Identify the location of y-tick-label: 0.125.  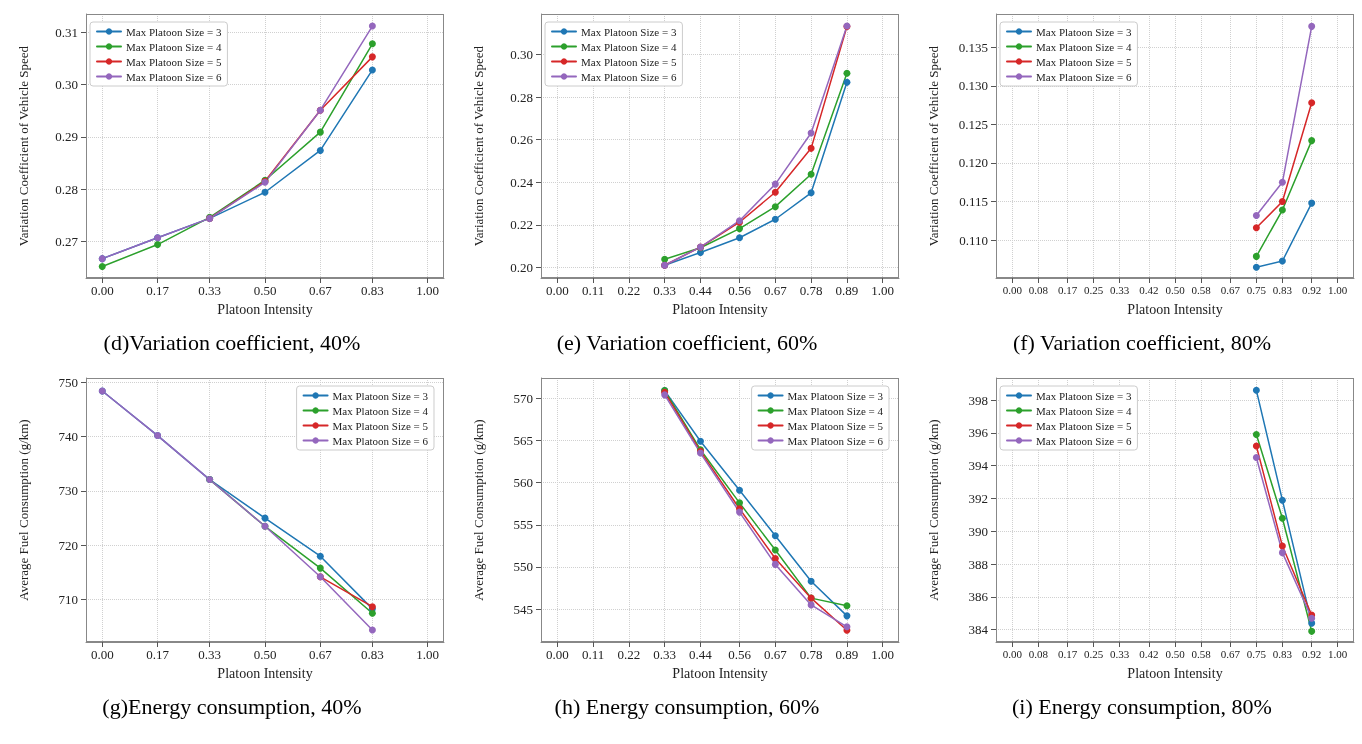
(973, 124).